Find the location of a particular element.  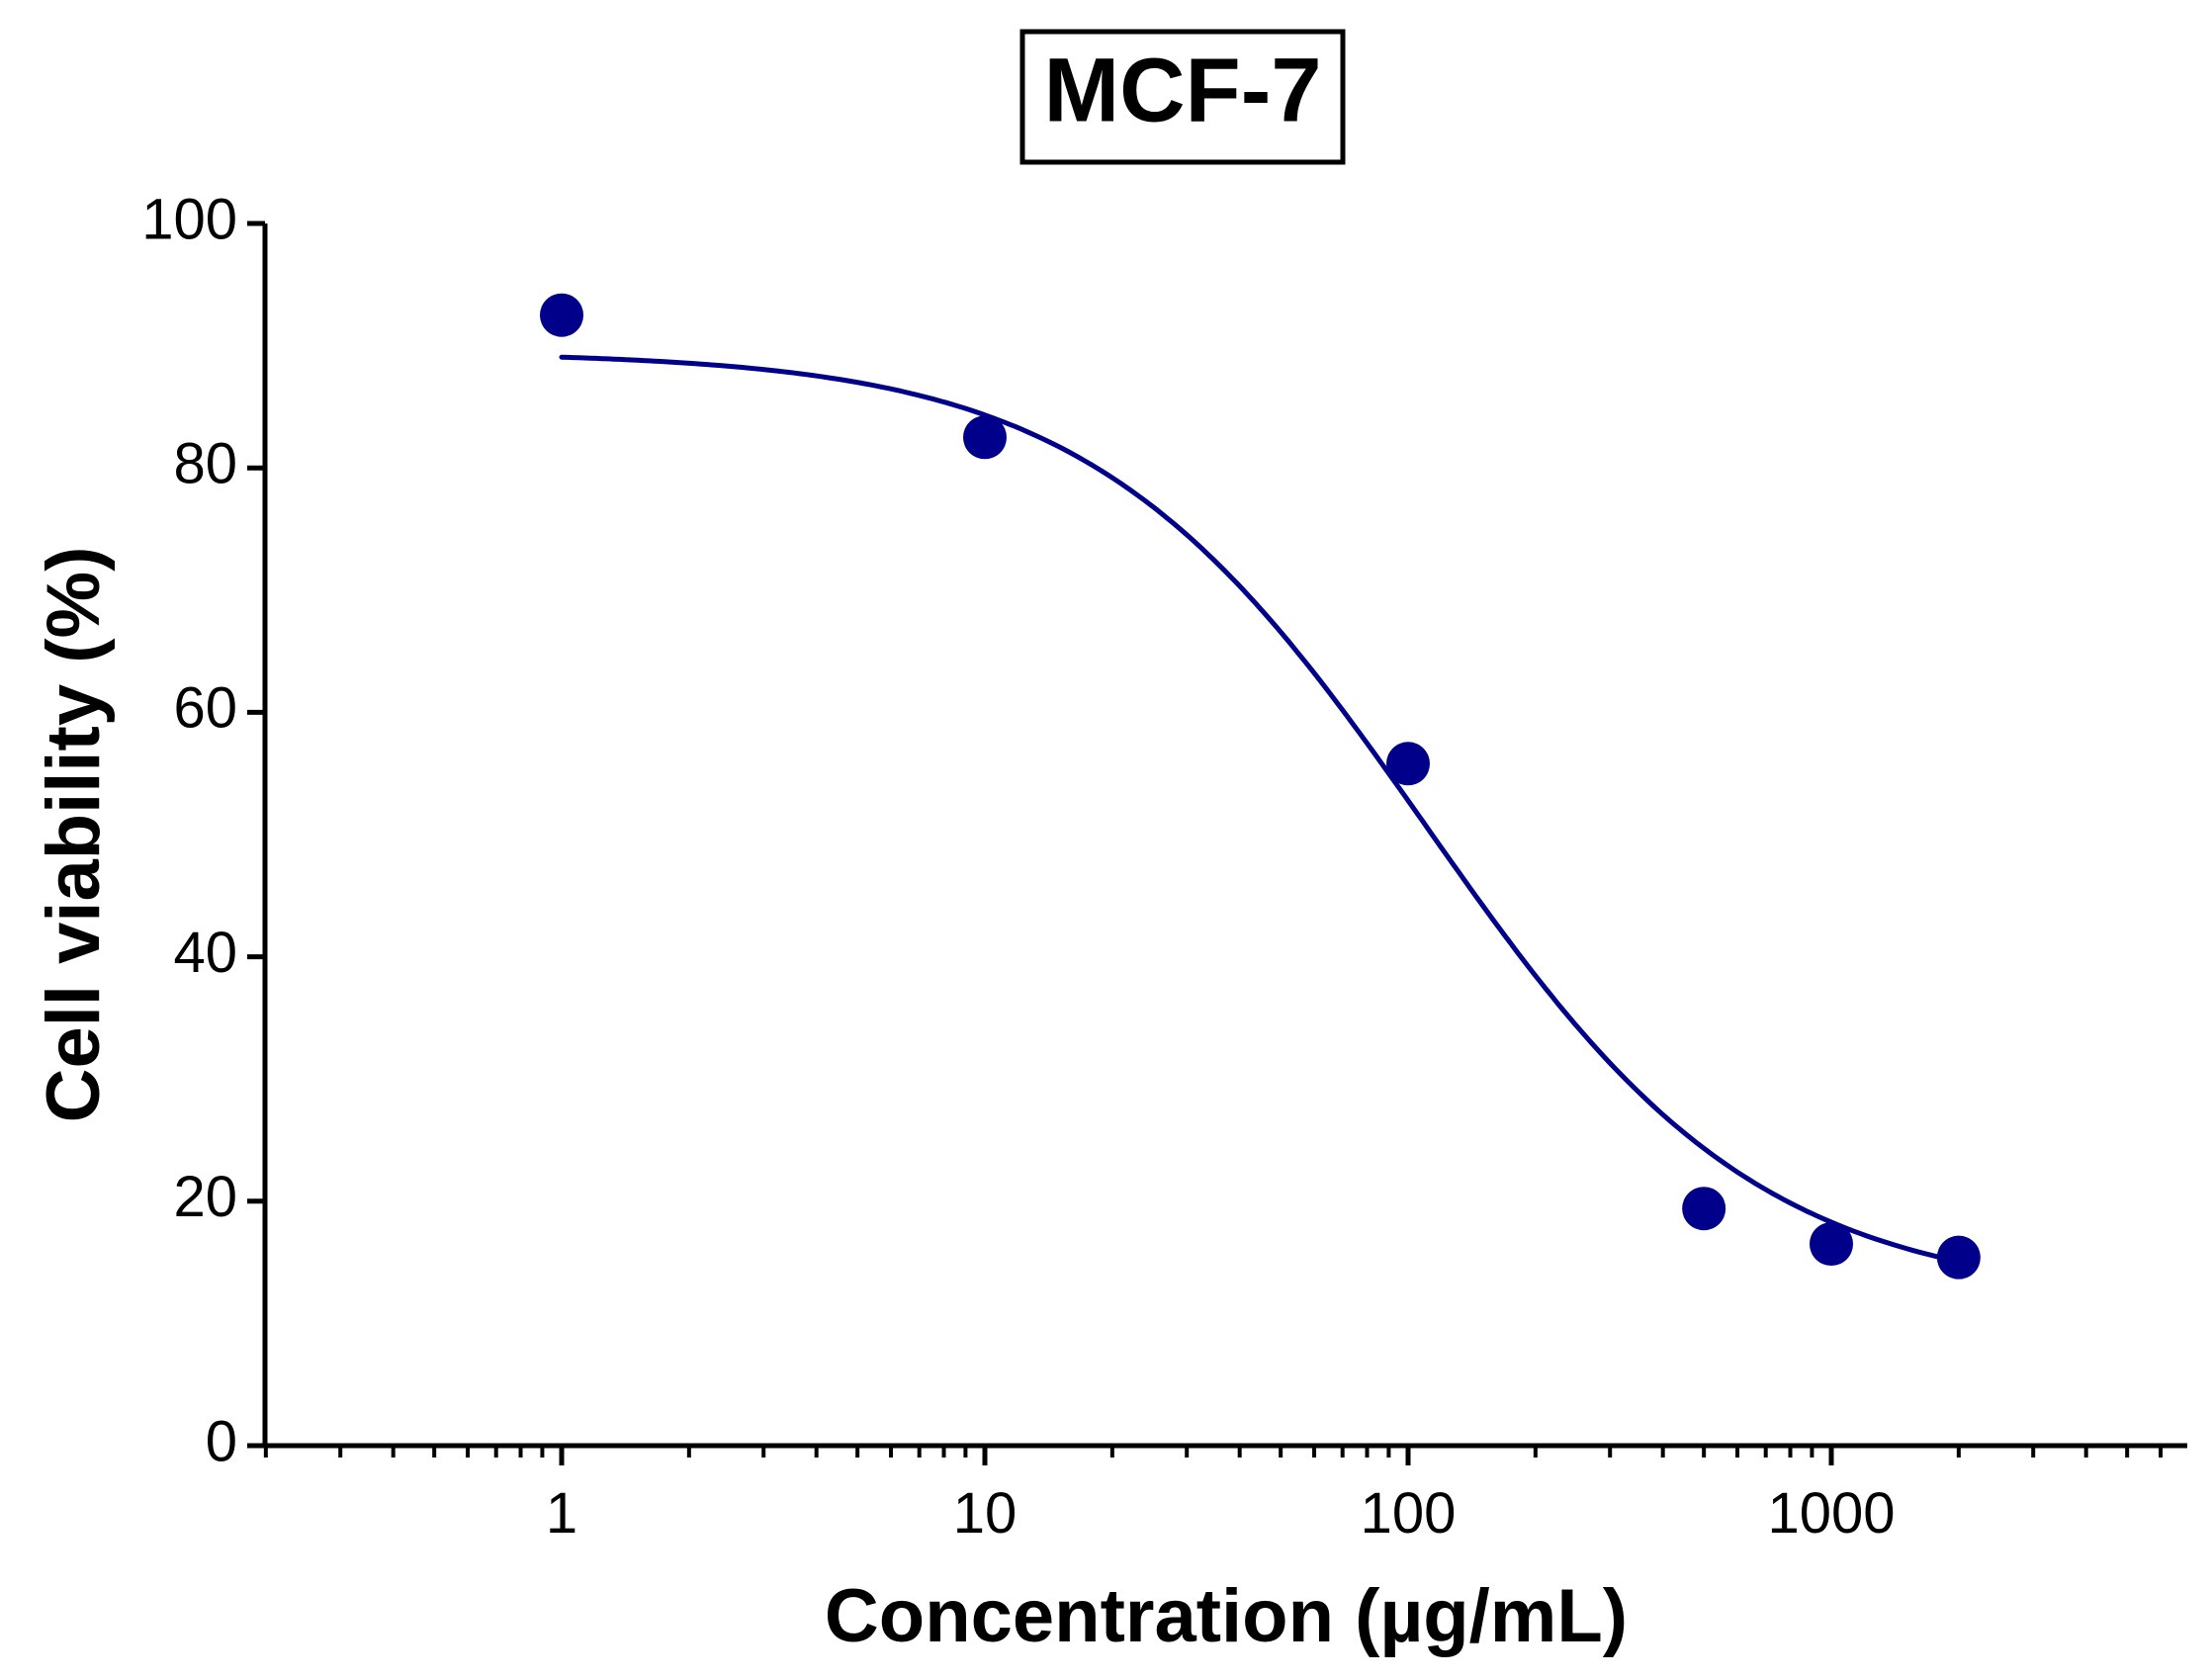

y-tick-label: 80 is located at coordinates (205, 464).